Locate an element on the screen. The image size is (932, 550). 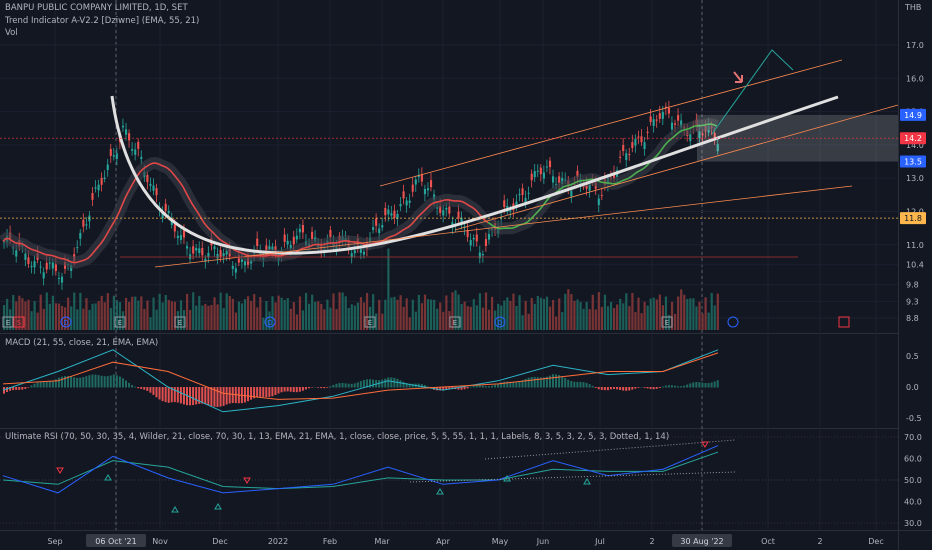
time-tick-label: Jul is located at coordinates (599, 541).